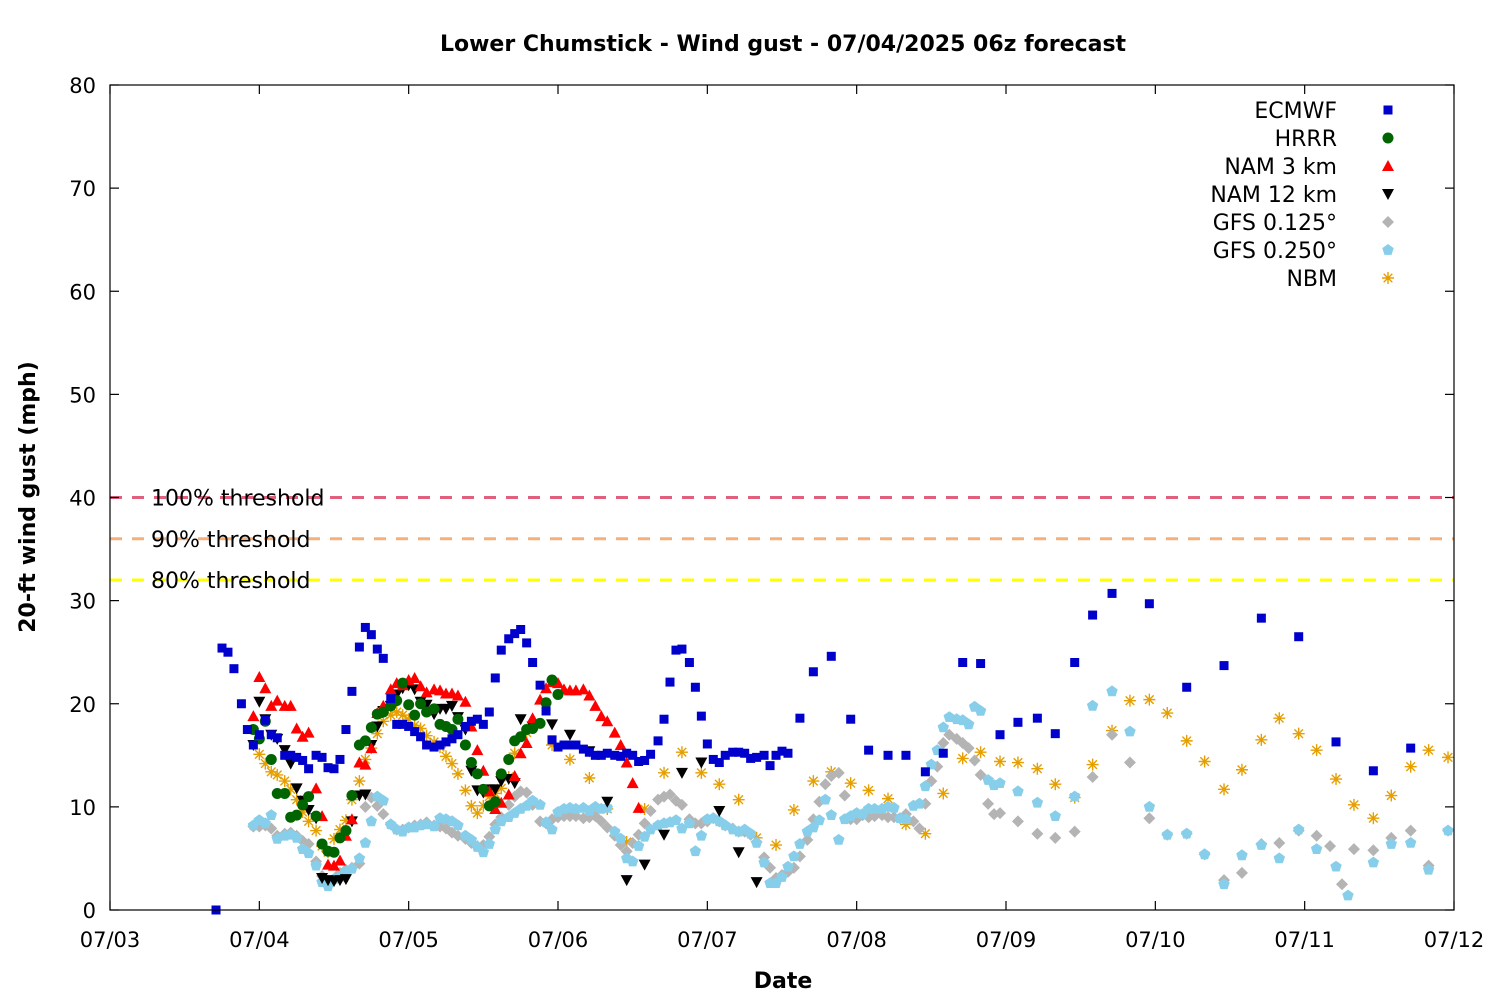 Image resolution: width=1500 pixels, height=1000 pixels. Describe the element at coordinates (707, 940) in the screenshot. I see `x-tick-label-4: 07/07` at that location.